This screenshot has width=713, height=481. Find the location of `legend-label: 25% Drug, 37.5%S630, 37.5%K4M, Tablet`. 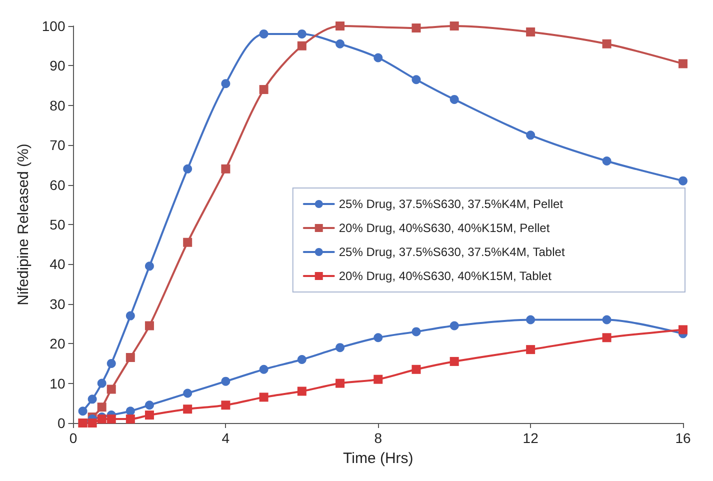

legend-label: 25% Drug, 37.5%S630, 37.5%K4M, Tablet is located at coordinates (452, 252).